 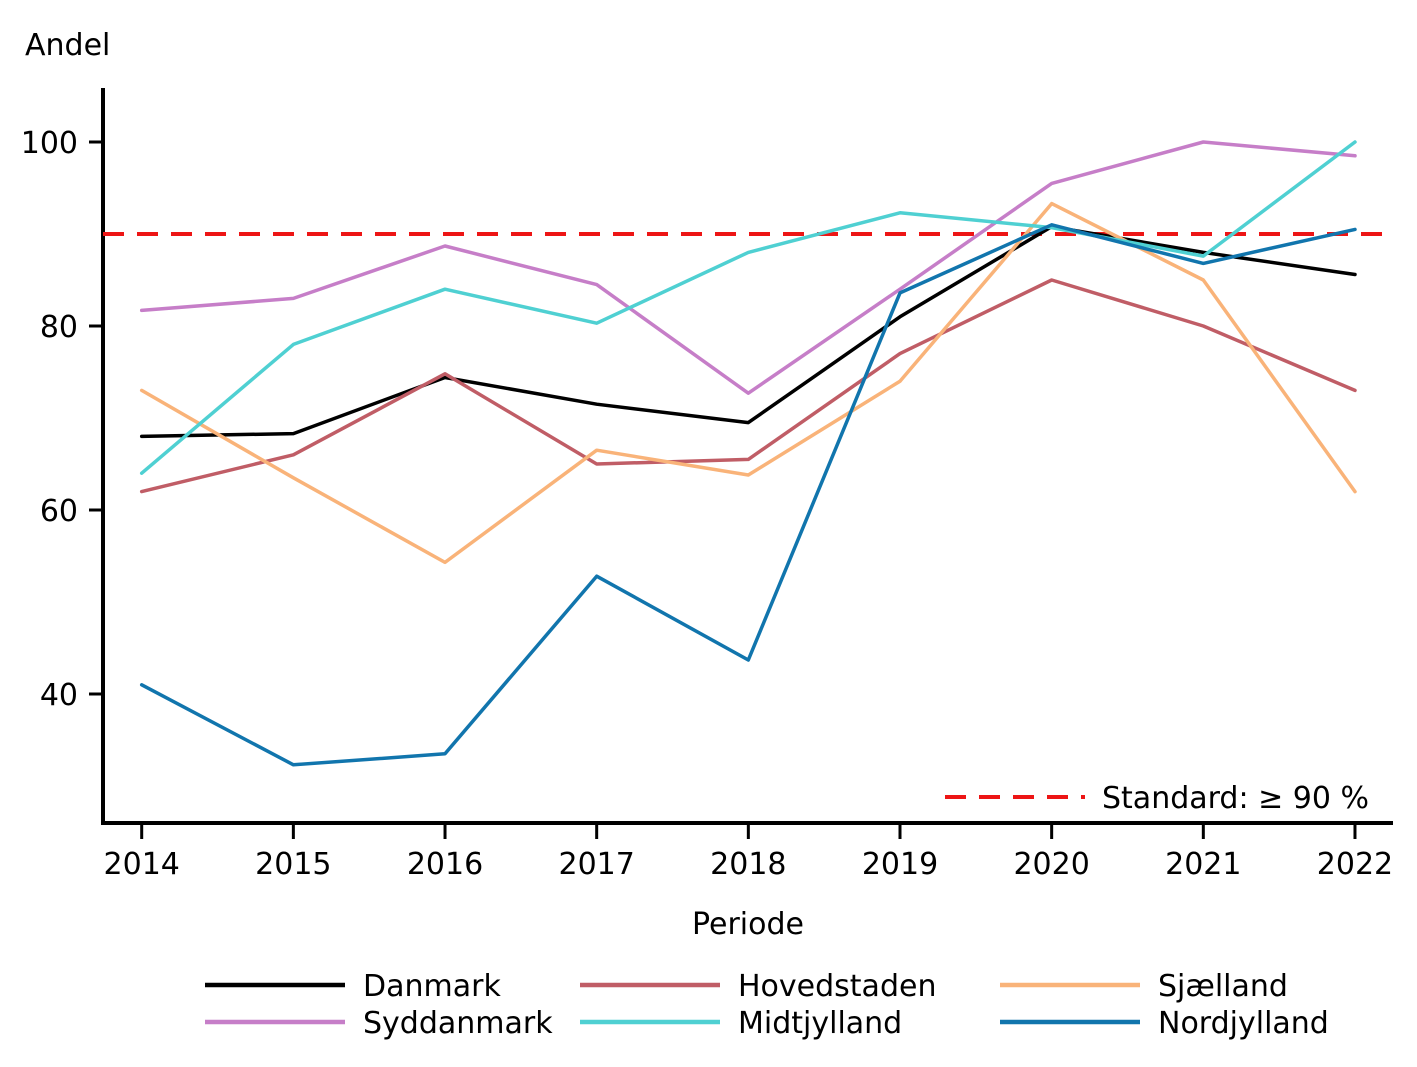 What do you see at coordinates (59, 327) in the screenshot?
I see `y-tick-label-80: 80` at bounding box center [59, 327].